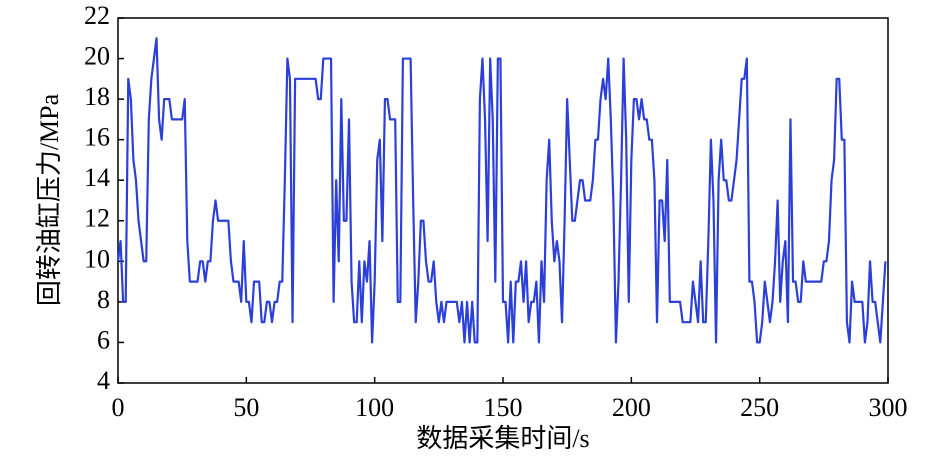 Image resolution: width=945 pixels, height=463 pixels. I want to click on y-tick-label: 20, so click(97, 56).